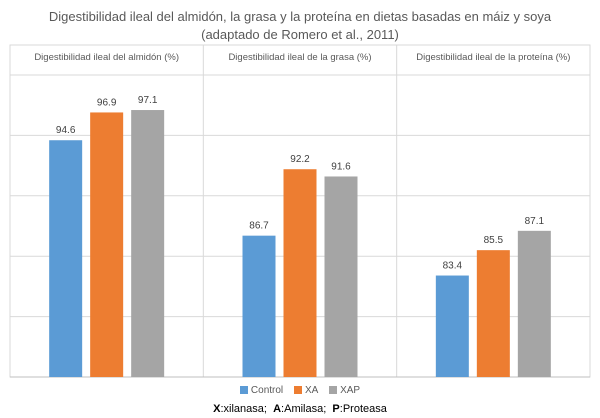  I want to click on enzyme-footnote: X:xilanasa; A:Amilasa; P:Proteasa, so click(300, 409).